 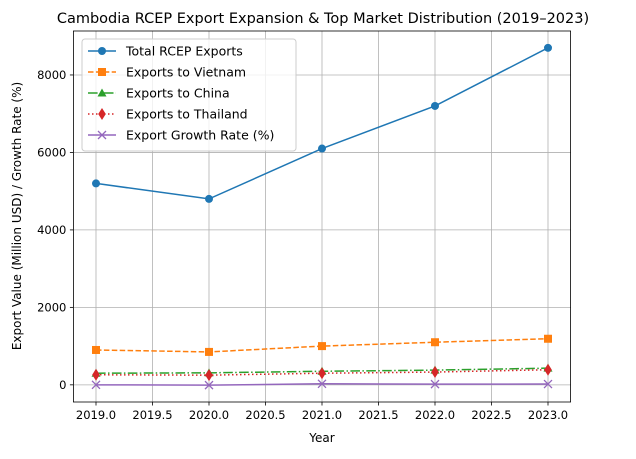 I want to click on x-tick-label: 2020.0, so click(x=209, y=415).